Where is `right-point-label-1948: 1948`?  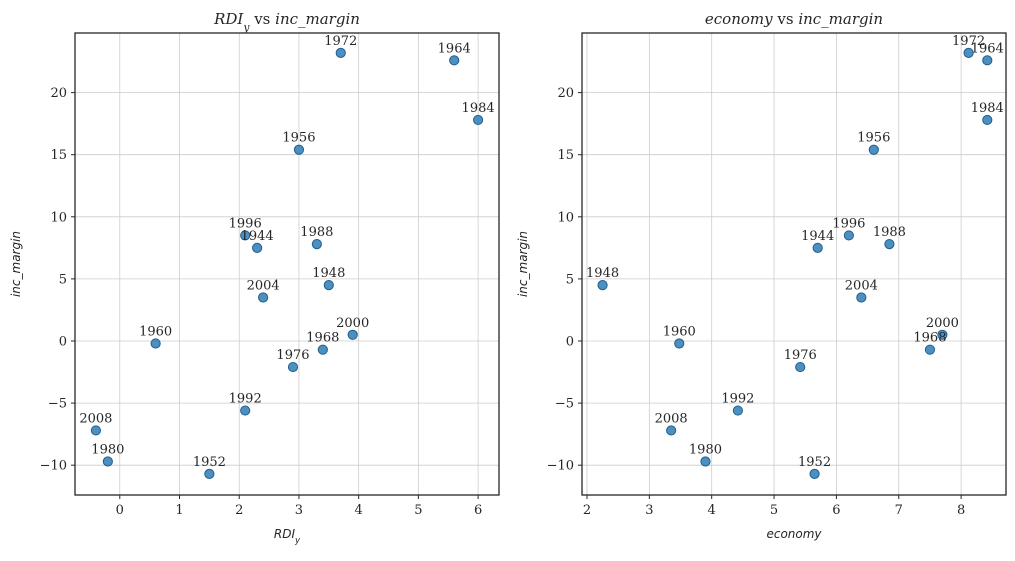
right-point-label-1948: 1948 is located at coordinates (602, 273).